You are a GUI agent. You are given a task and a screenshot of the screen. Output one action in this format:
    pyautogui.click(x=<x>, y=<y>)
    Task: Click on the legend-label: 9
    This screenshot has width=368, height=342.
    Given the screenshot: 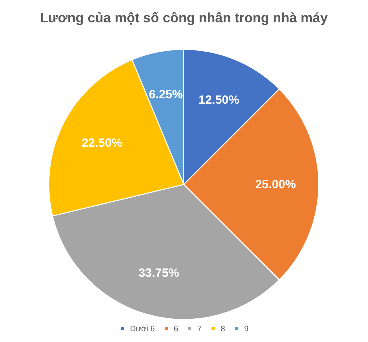 What is the action you would take?
    pyautogui.click(x=247, y=329)
    